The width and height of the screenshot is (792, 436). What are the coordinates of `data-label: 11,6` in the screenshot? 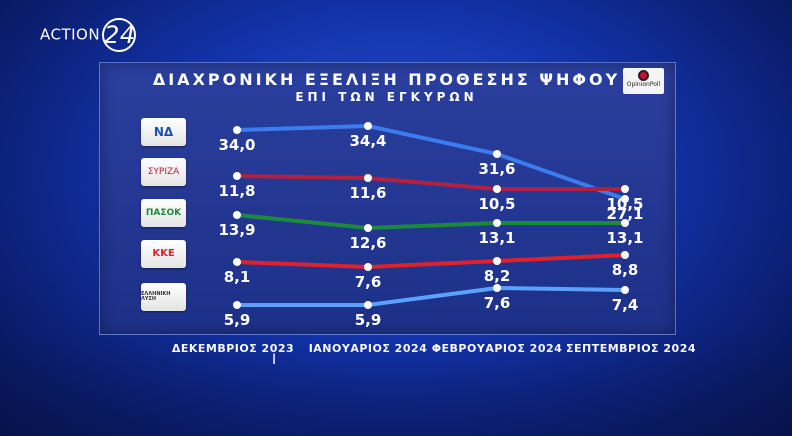 It's located at (367, 193).